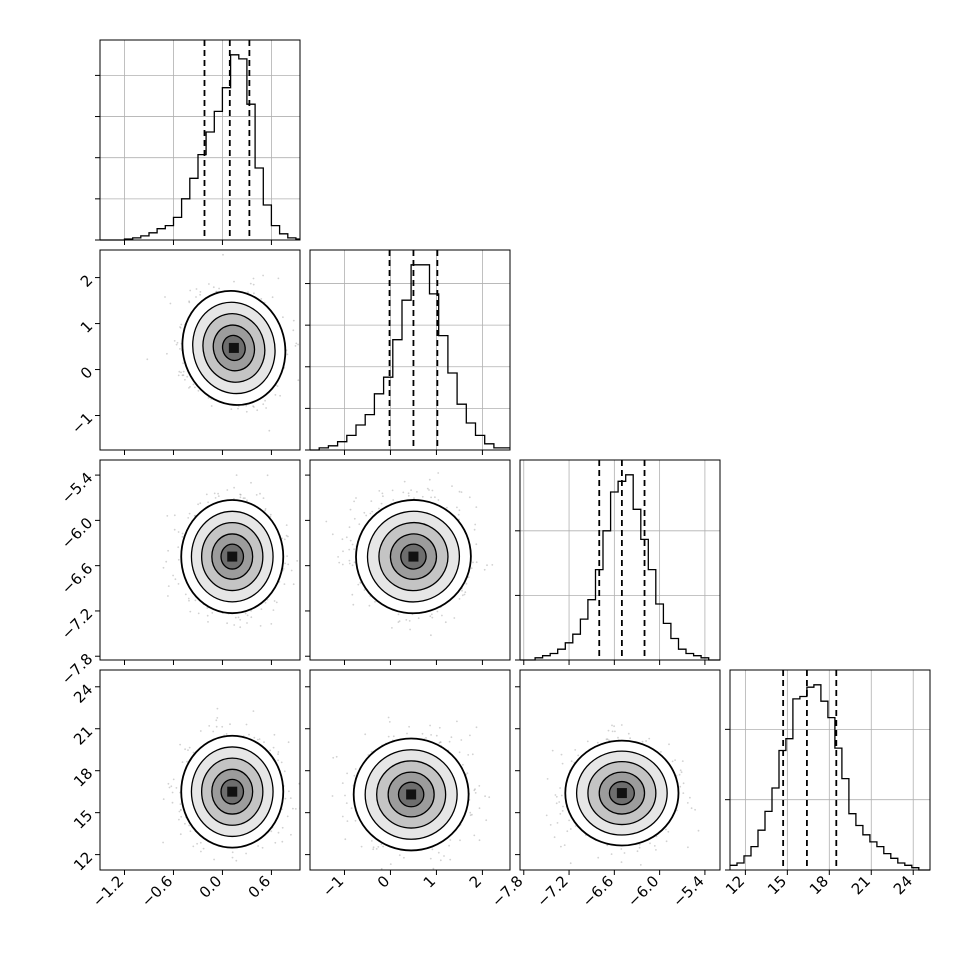 This screenshot has width=970, height=970. Describe the element at coordinates (157, 891) in the screenshot. I see `x-tick-label: −0.6` at that location.